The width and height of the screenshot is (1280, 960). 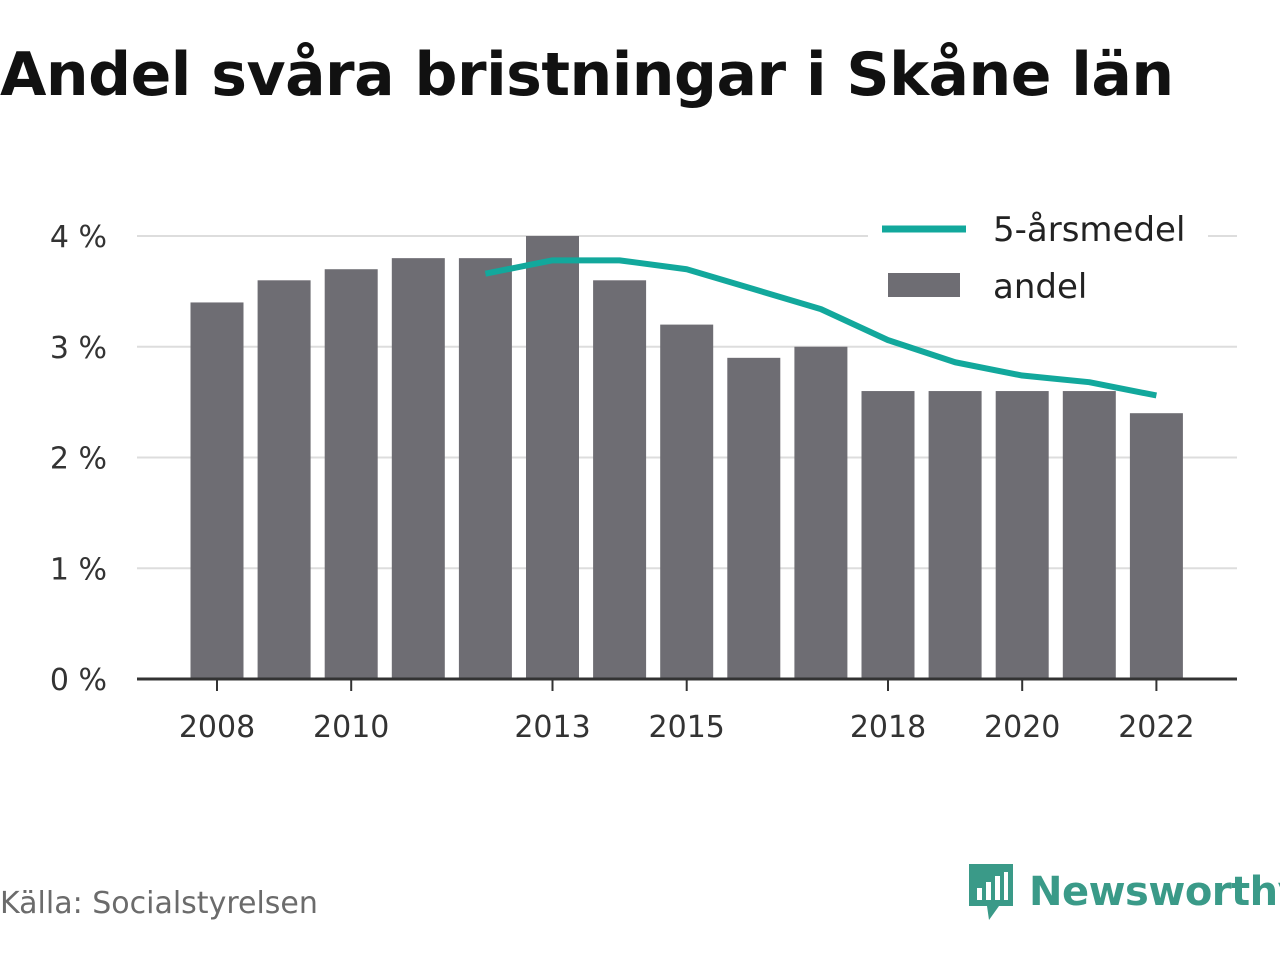 I want to click on y-tick-label: 1 %, so click(x=78, y=569).